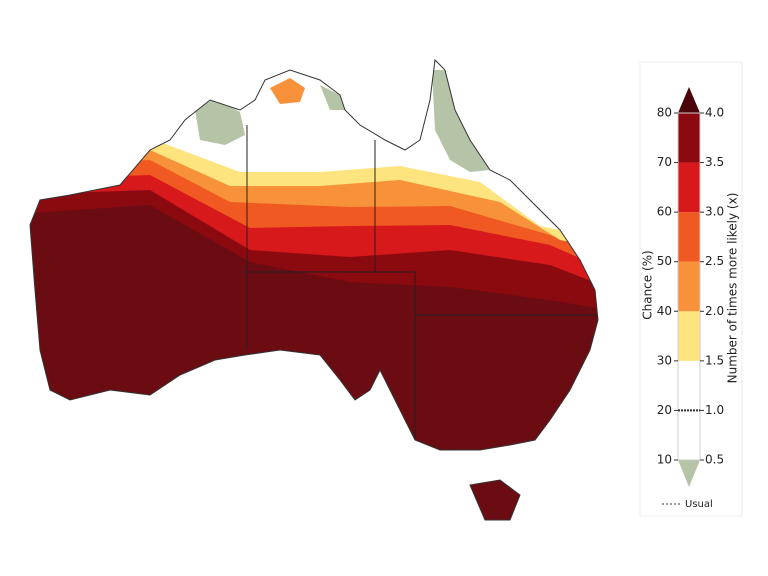  I want to click on right-tick-label: 3.5, so click(714, 162).